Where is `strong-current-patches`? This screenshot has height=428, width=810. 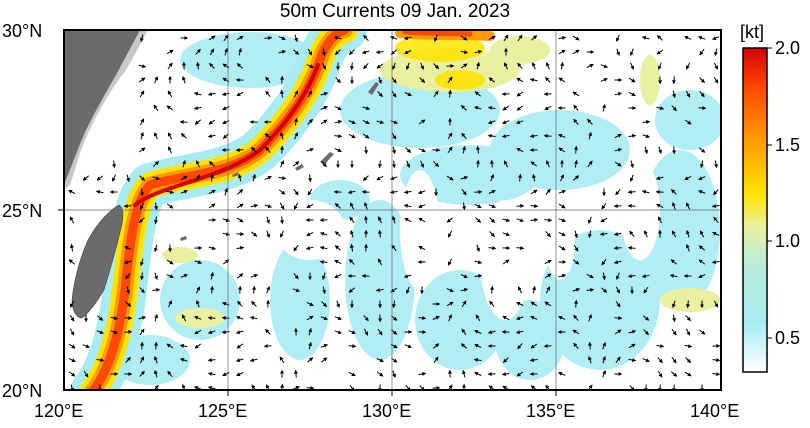 strong-current-patches is located at coordinates (440, 62).